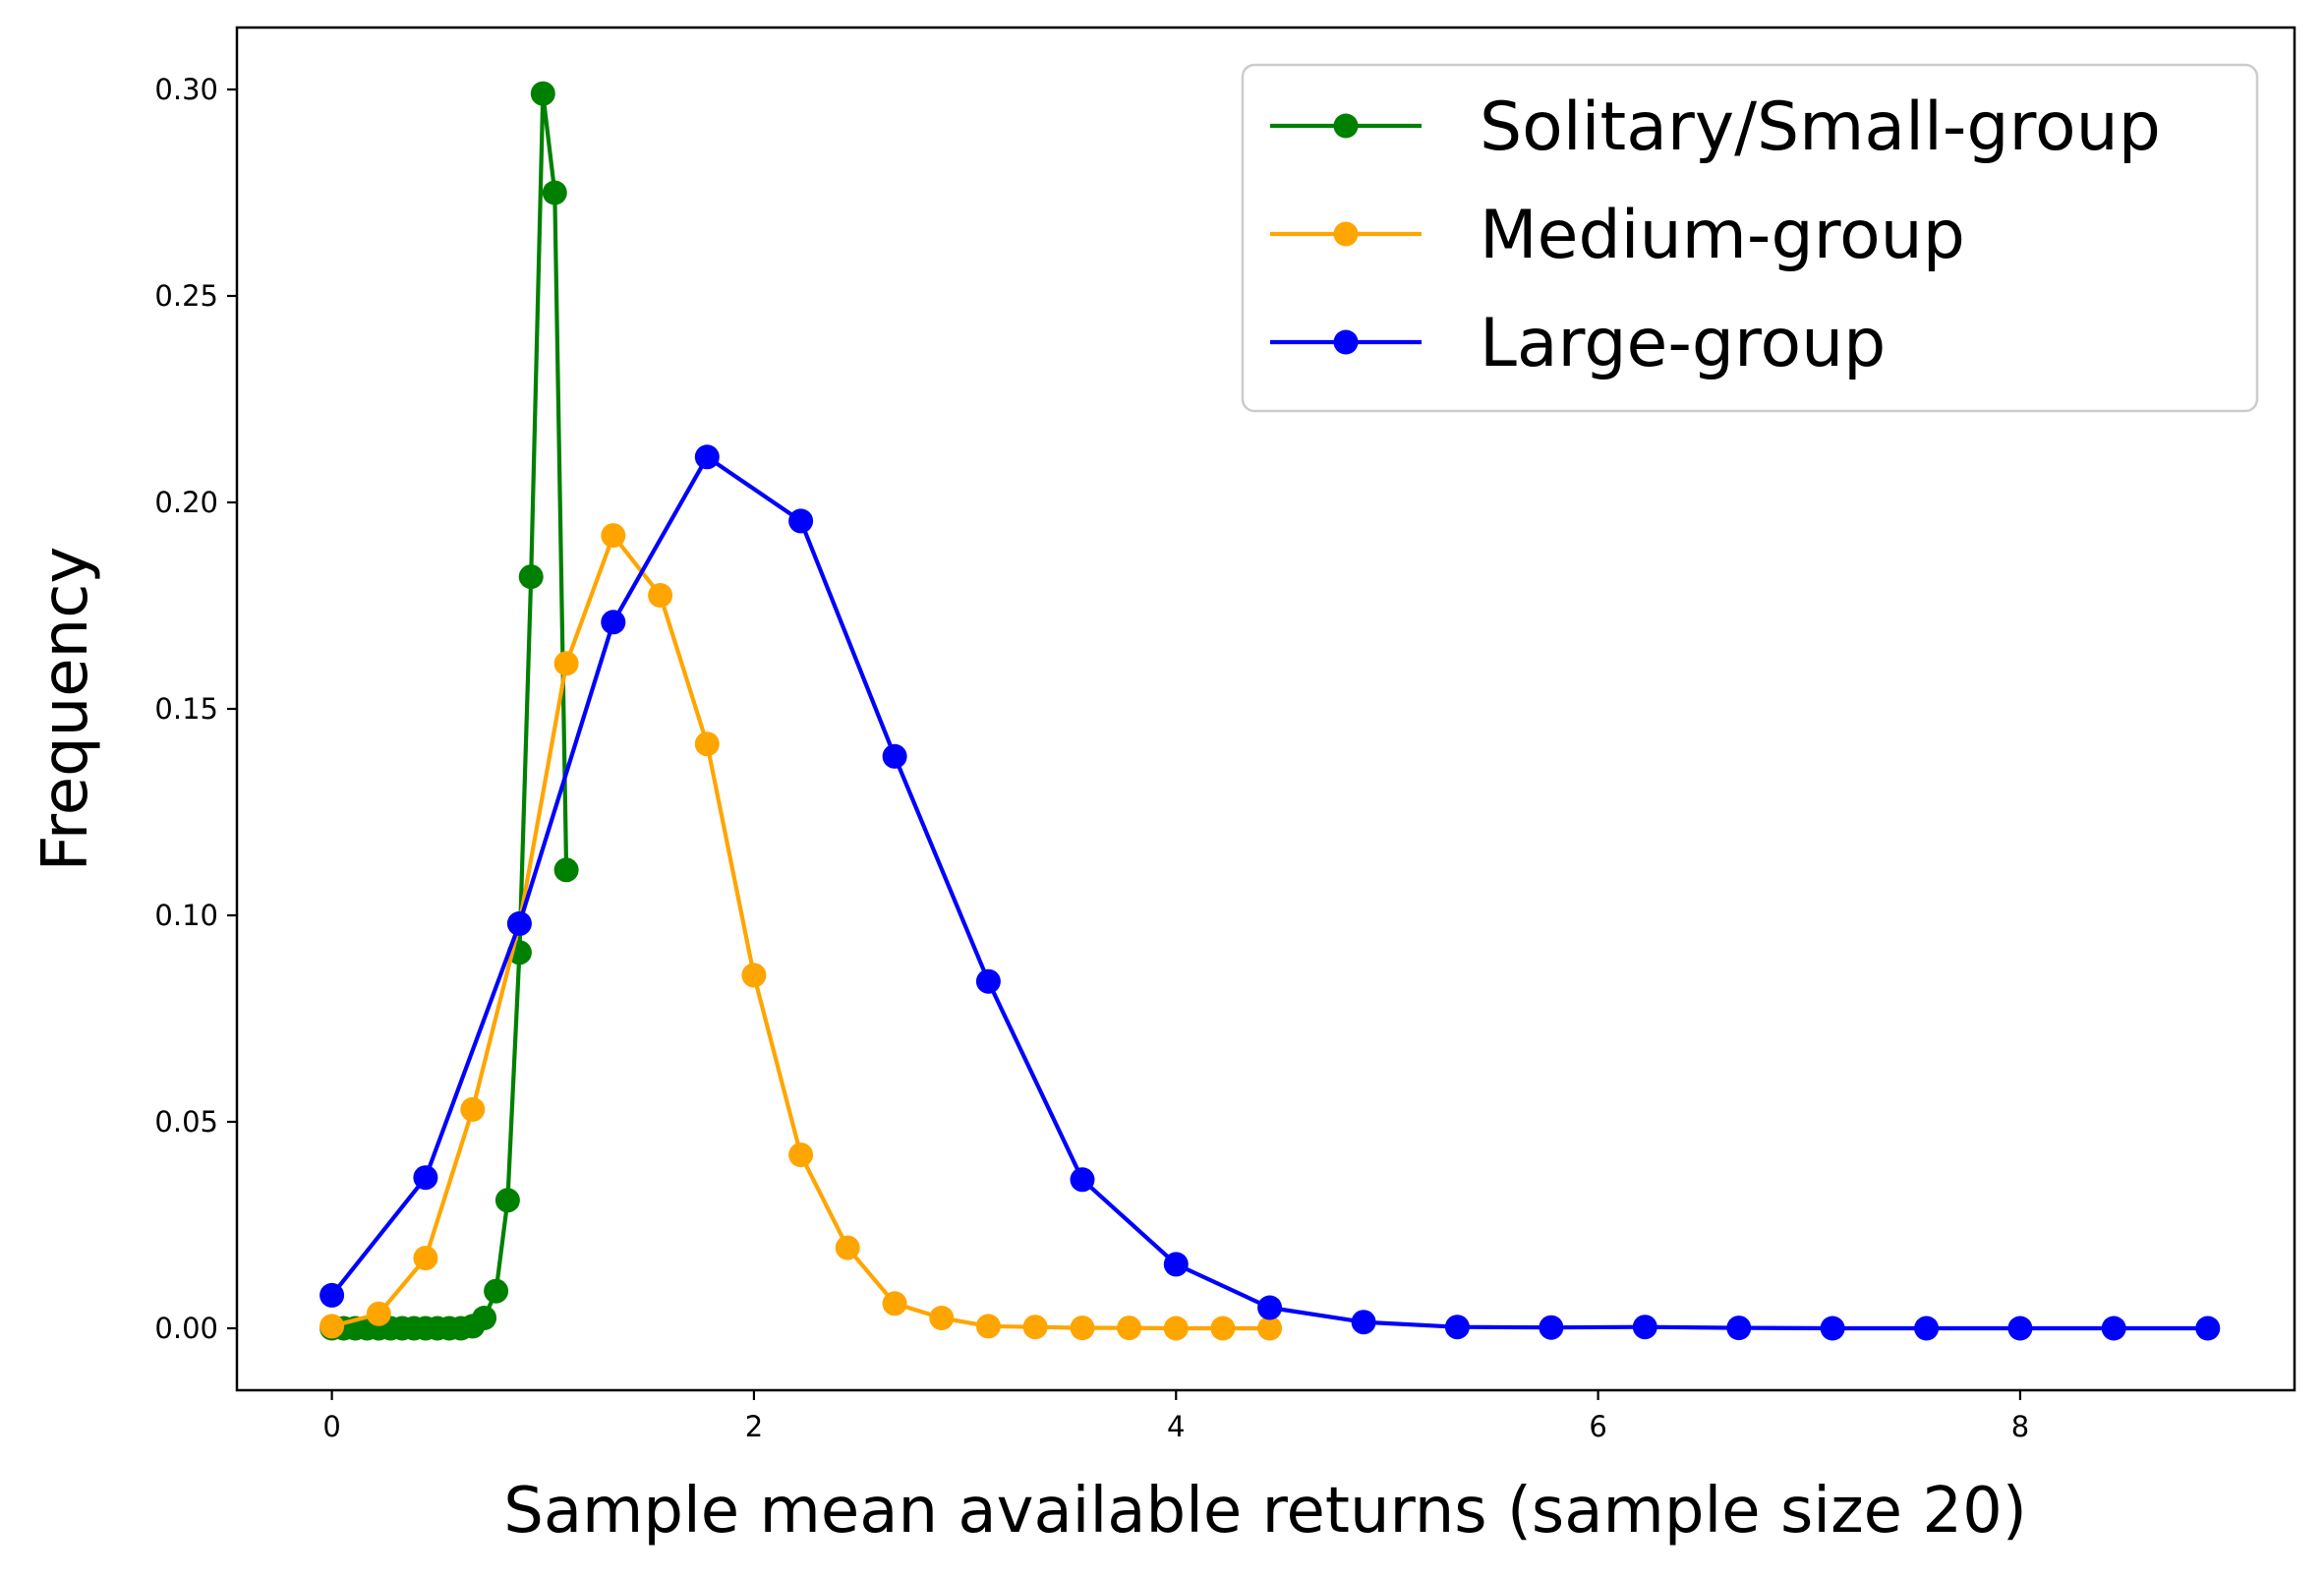 The width and height of the screenshot is (2324, 1579). Describe the element at coordinates (1722, 235) in the screenshot. I see `legend-label: Medium-group` at that location.